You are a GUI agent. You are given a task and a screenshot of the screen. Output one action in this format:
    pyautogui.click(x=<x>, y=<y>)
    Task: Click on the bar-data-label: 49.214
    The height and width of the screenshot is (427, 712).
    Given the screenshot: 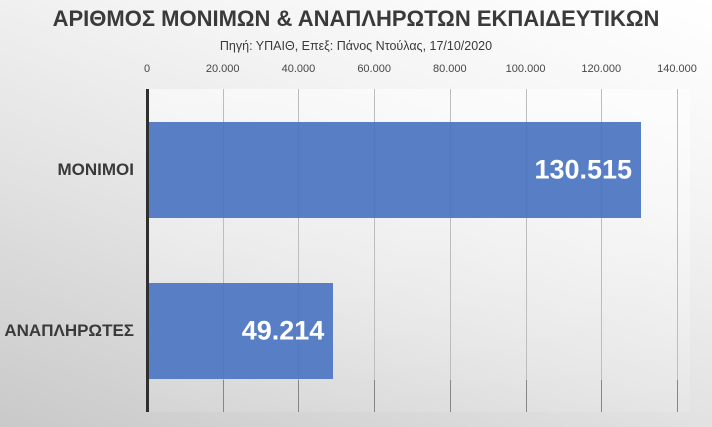 What is the action you would take?
    pyautogui.click(x=283, y=330)
    